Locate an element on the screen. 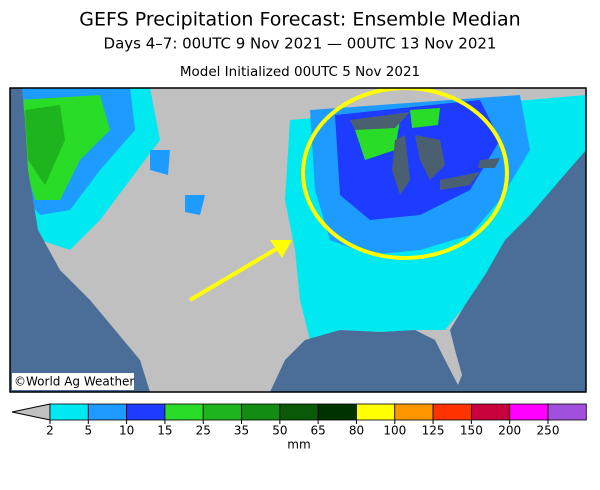  colorbar-unit: mm is located at coordinates (298, 445).